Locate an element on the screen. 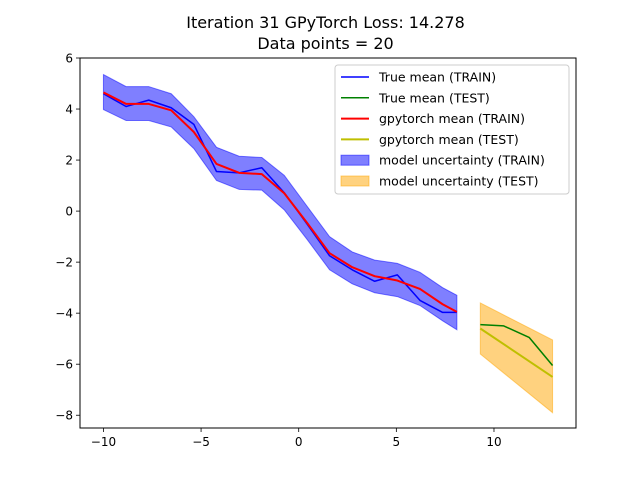 The image size is (640, 484). chart-title-line-2: Data points = 20 is located at coordinates (325, 43).